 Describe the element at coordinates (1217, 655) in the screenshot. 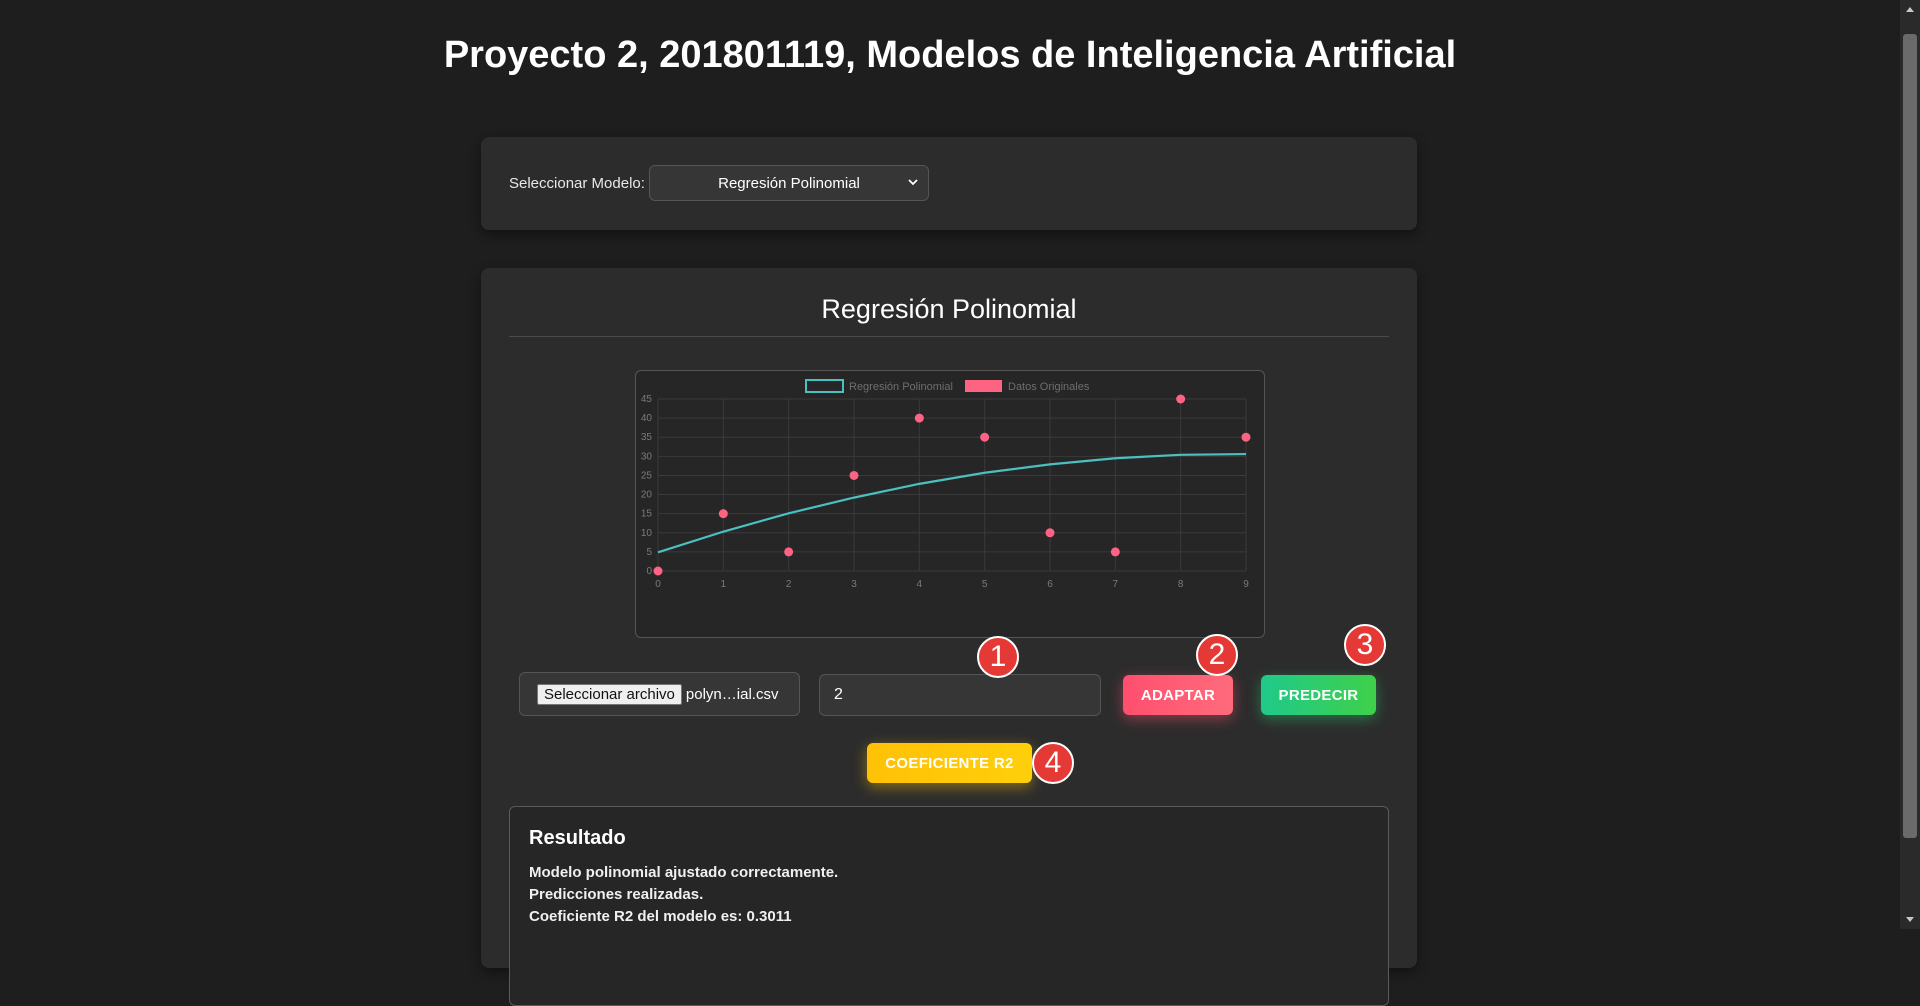

I see `step-badge-2: 2` at that location.